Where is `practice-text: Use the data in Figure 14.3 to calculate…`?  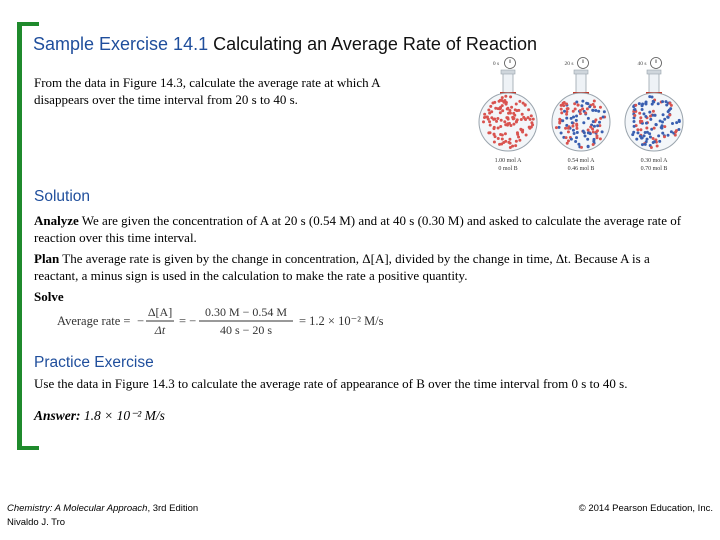 practice-text: Use the data in Figure 14.3 to calculate… is located at coordinates (331, 383).